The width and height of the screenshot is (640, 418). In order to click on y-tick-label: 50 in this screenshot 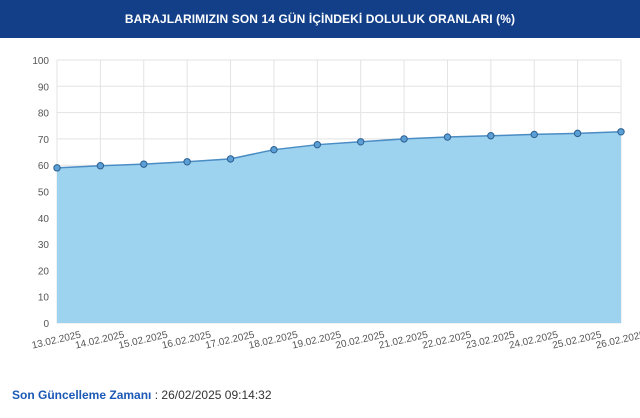, I will do `click(44, 193)`.